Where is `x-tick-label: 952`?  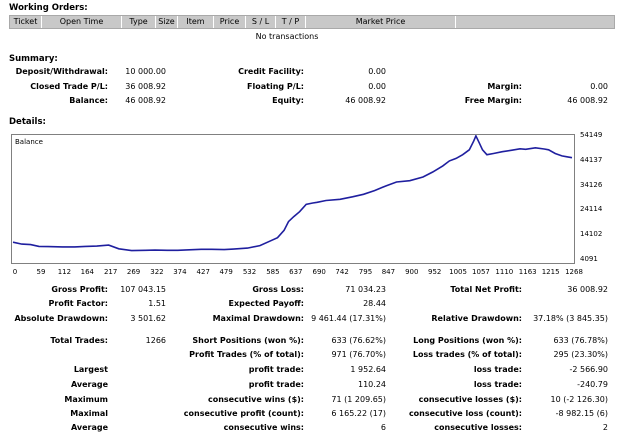 x-tick-label: 952 is located at coordinates (435, 272).